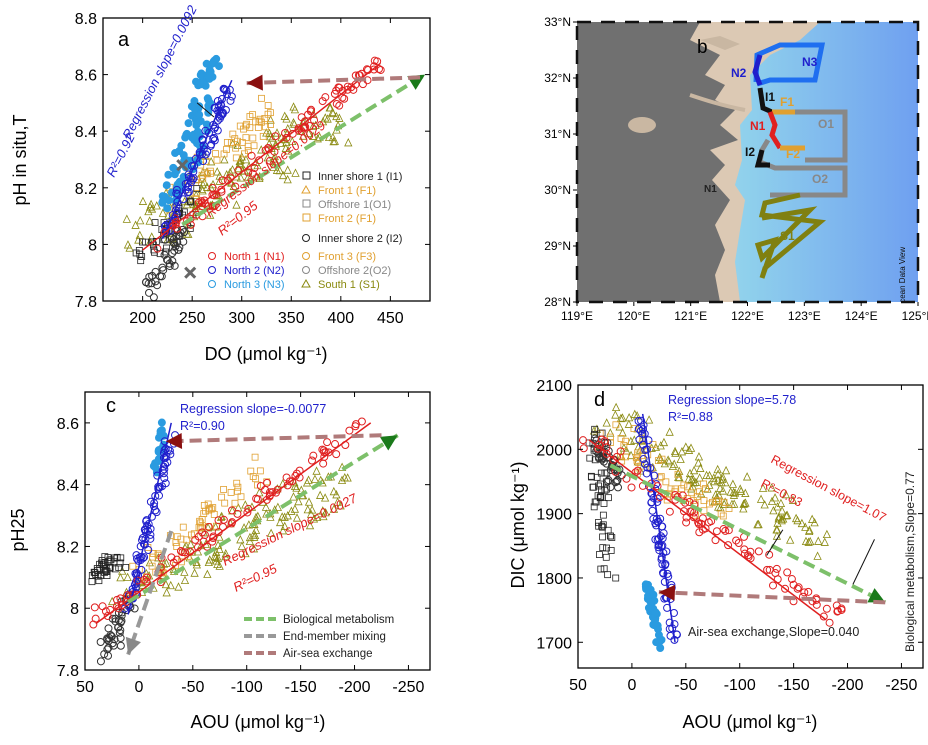 This screenshot has width=928, height=745. I want to click on map-x-tick-label: 123°E, so click(804, 316).